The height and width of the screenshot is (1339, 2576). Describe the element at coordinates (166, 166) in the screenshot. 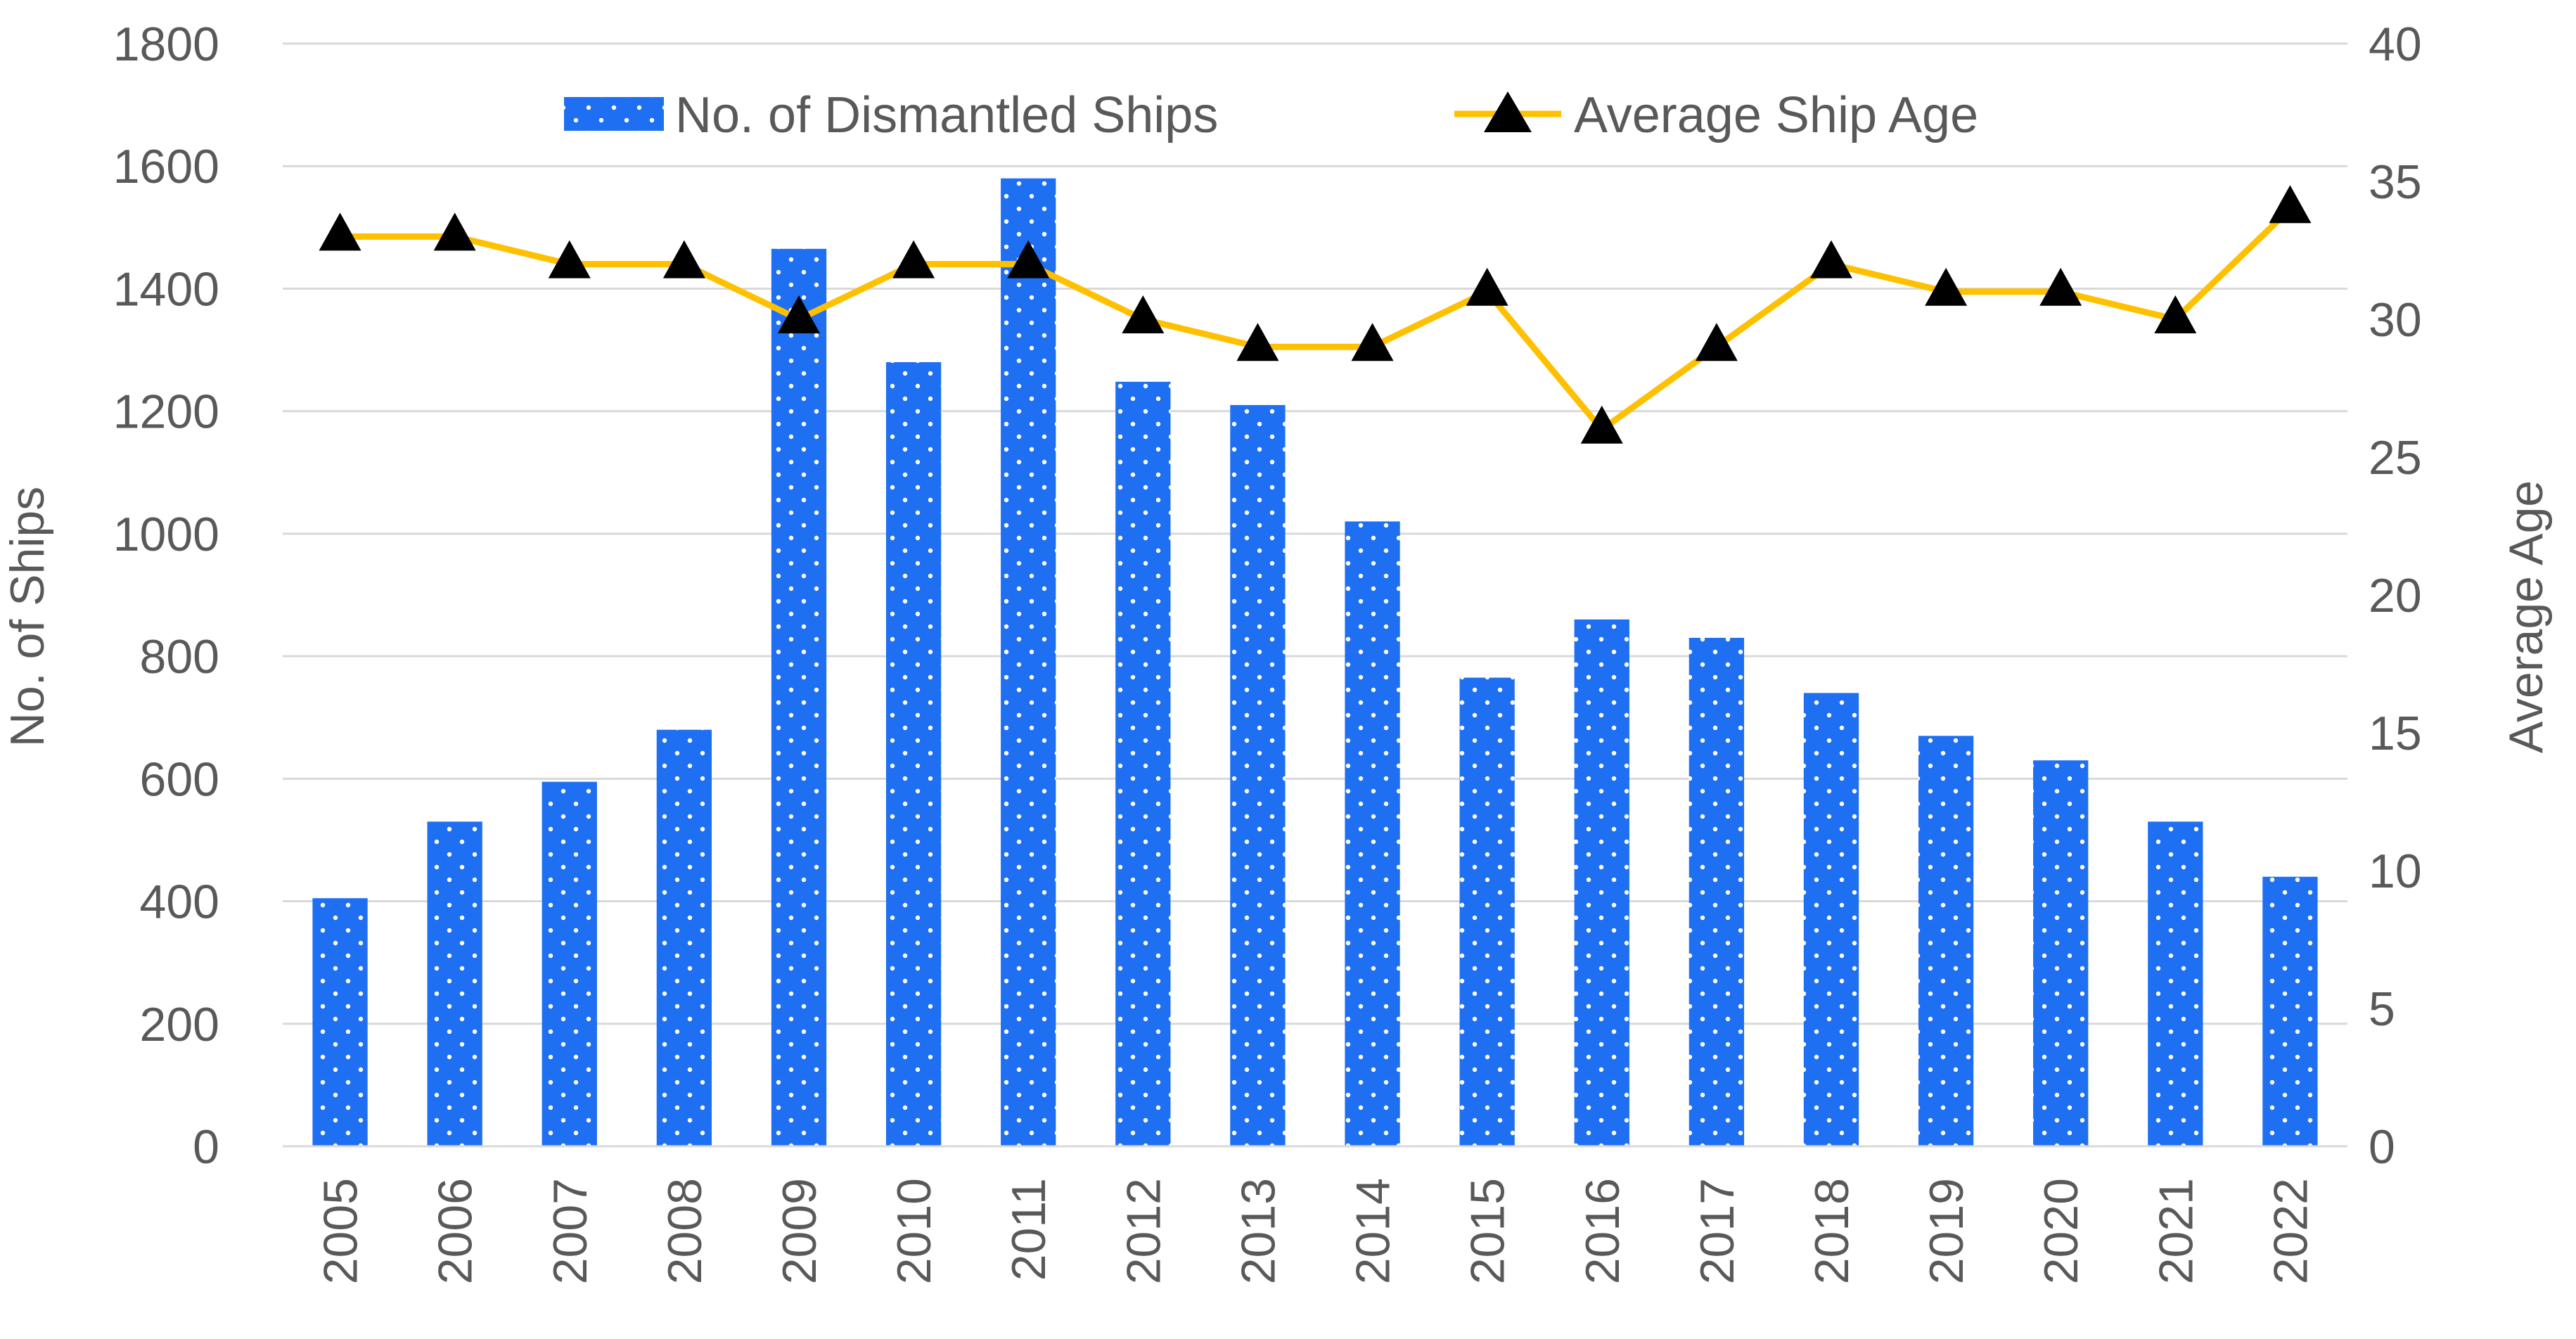

I see `y-tick-label: 1600` at that location.